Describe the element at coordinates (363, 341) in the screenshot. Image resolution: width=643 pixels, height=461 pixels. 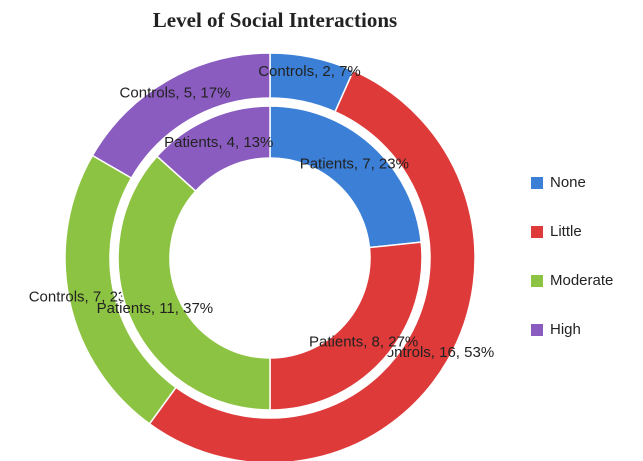
I see `data-label: Patients, 8, 27%` at that location.